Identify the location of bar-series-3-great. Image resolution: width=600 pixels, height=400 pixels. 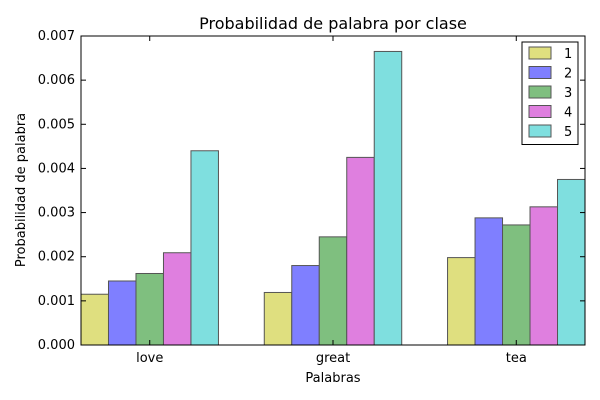
(333, 291).